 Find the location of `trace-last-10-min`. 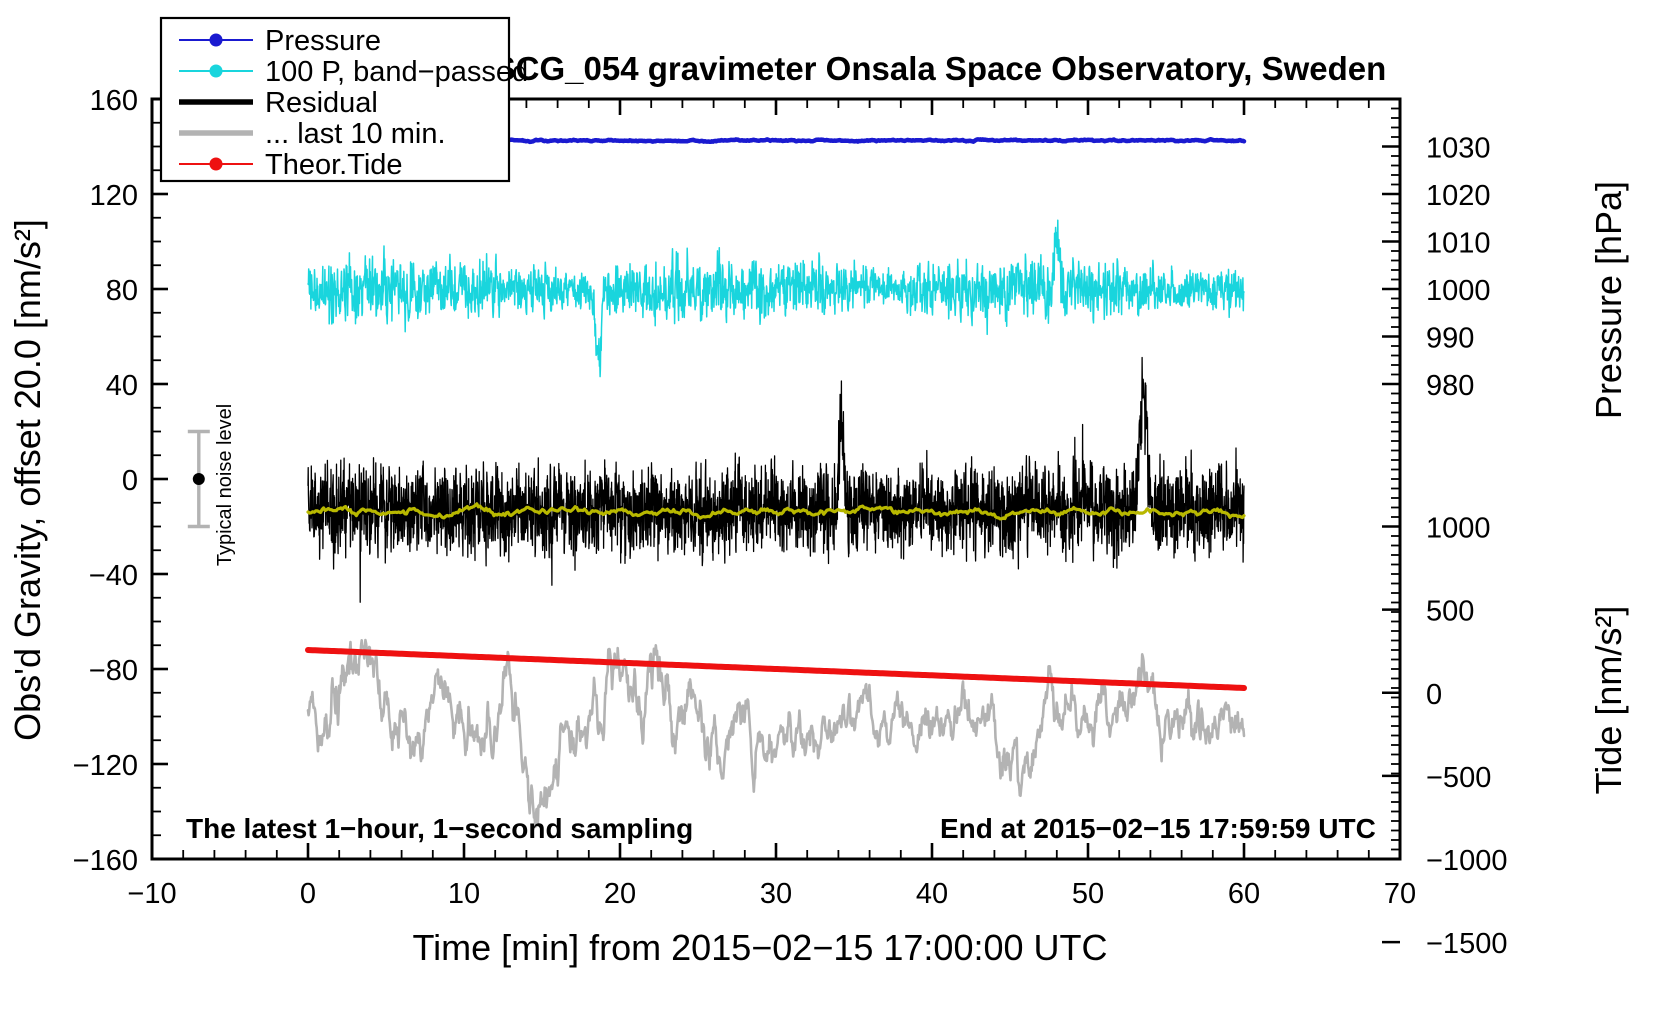

trace-last-10-min is located at coordinates (776, 733).